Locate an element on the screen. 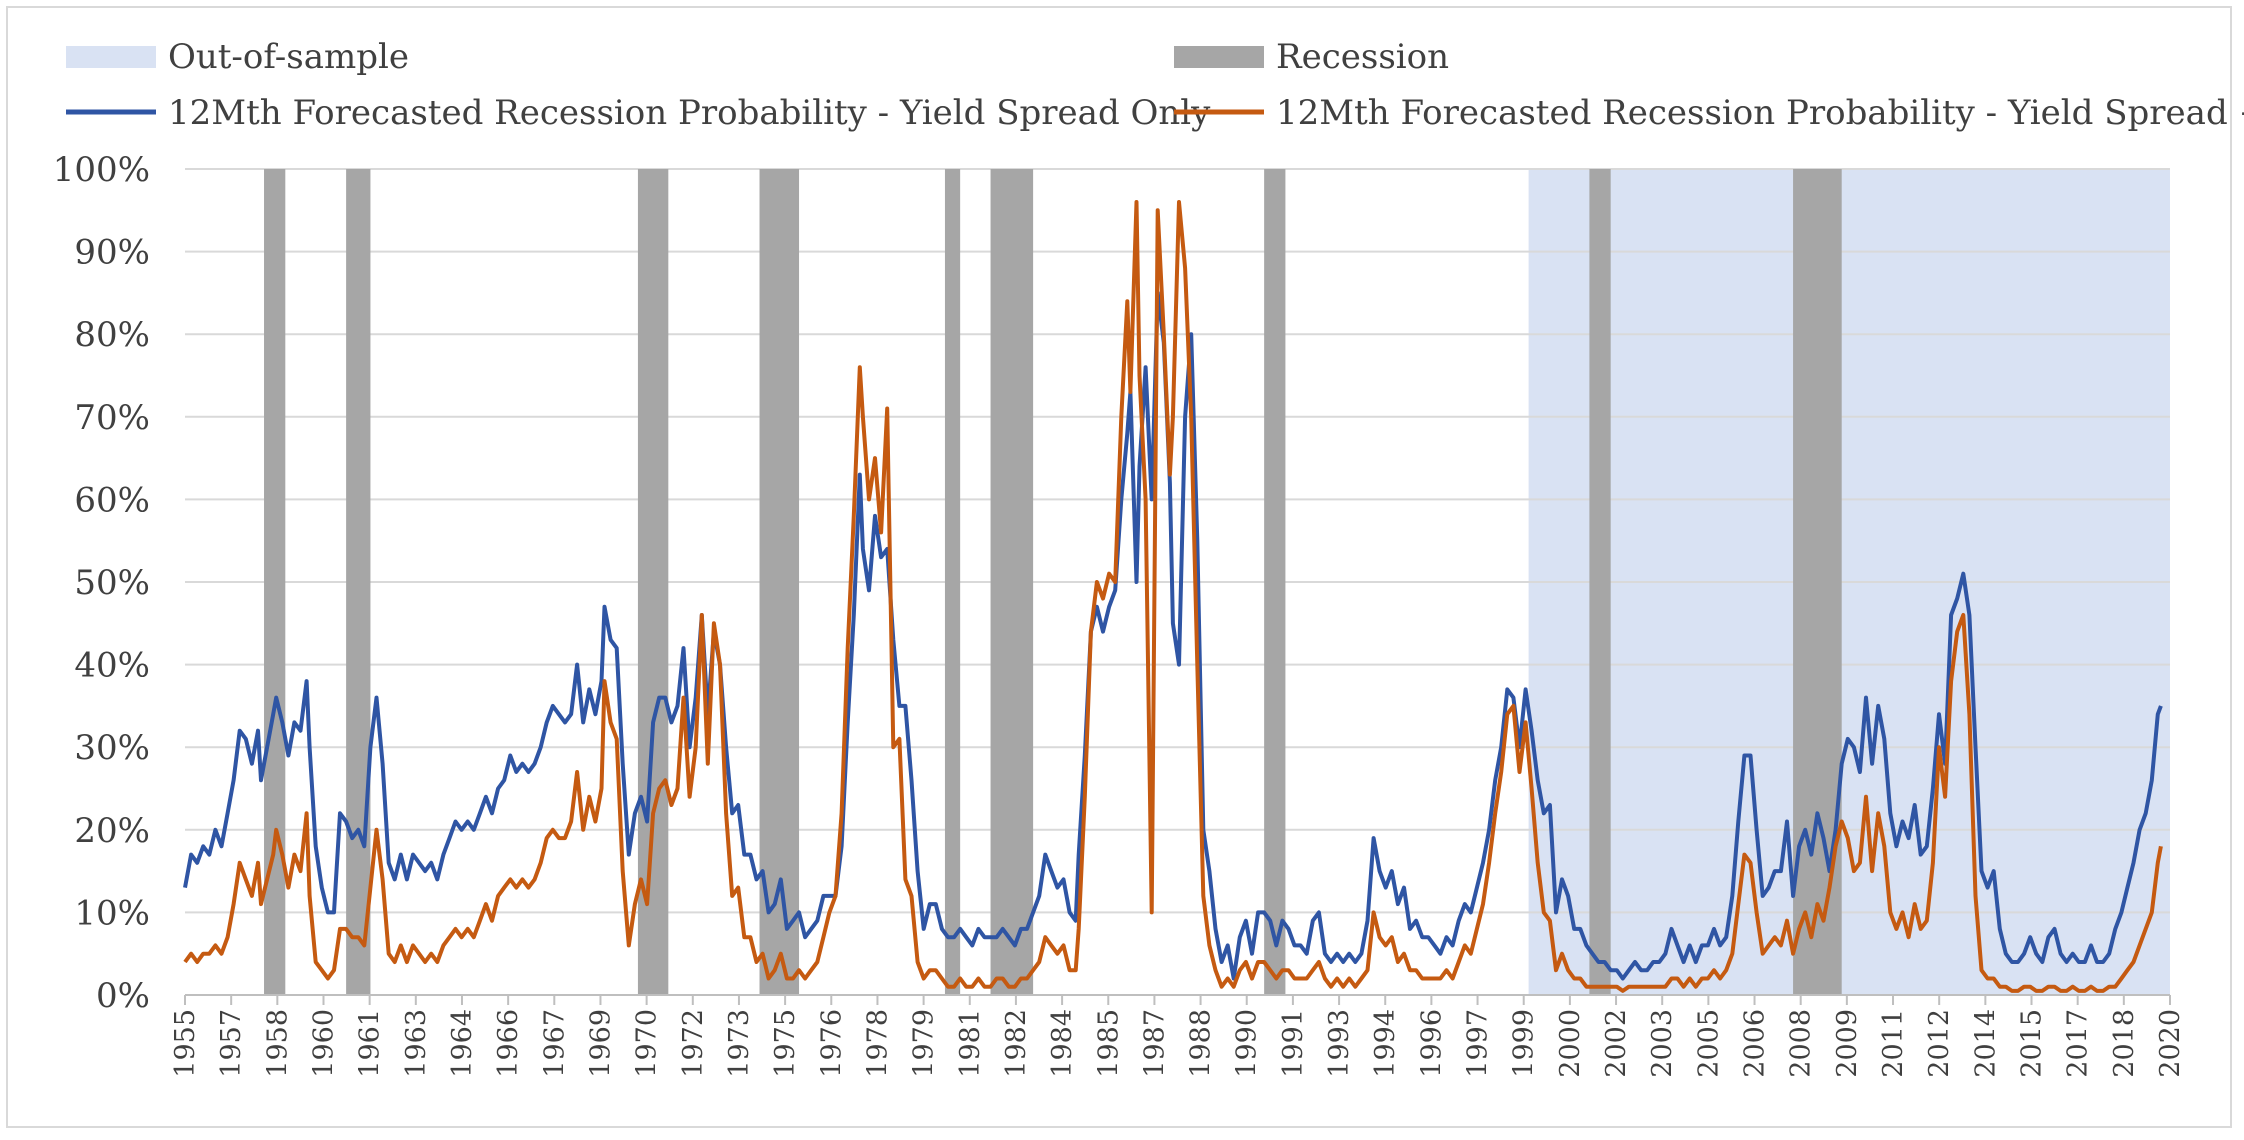 Image resolution: width=2244 pixels, height=1140 pixels. y-tick-label: 30% is located at coordinates (112, 748).